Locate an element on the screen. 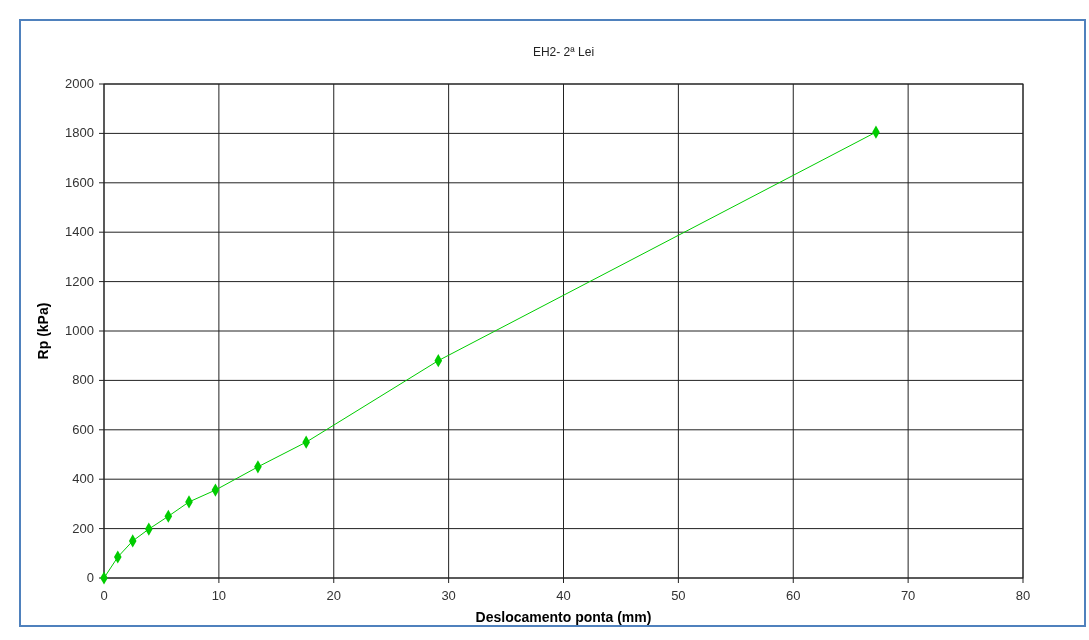 The image size is (1089, 640). x-tick-label: 60 is located at coordinates (793, 595).